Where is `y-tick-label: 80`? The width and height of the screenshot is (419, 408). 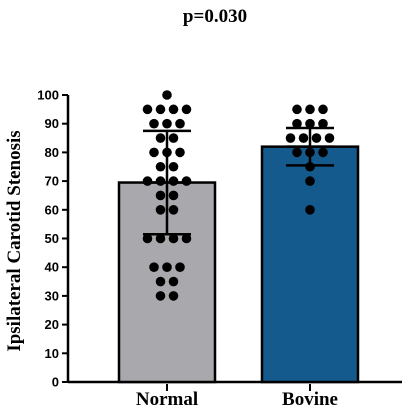 y-tick-label: 80 is located at coordinates (52, 152).